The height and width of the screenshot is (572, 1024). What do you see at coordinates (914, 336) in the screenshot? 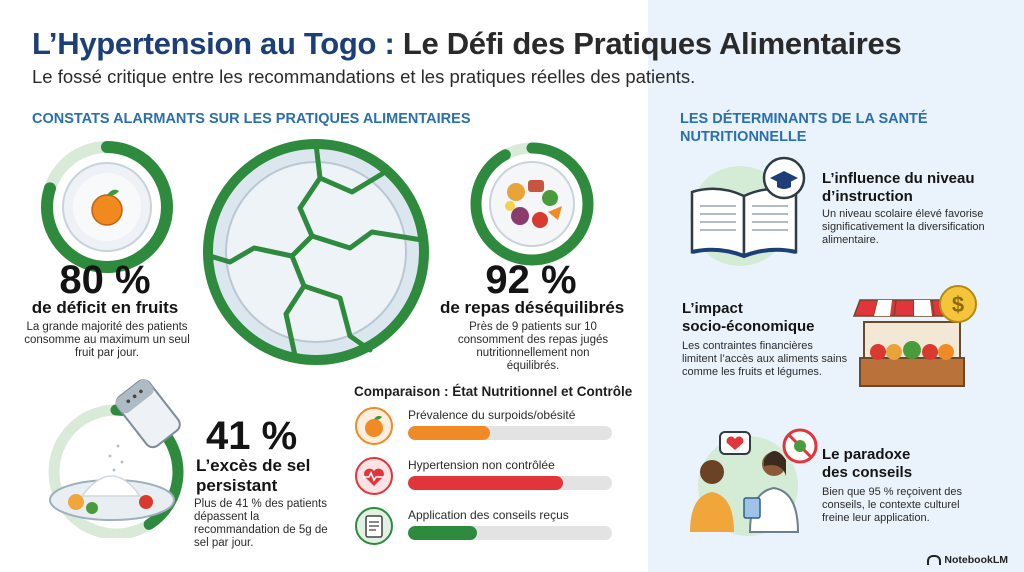
I see `market-stall-icon: $` at bounding box center [914, 336].